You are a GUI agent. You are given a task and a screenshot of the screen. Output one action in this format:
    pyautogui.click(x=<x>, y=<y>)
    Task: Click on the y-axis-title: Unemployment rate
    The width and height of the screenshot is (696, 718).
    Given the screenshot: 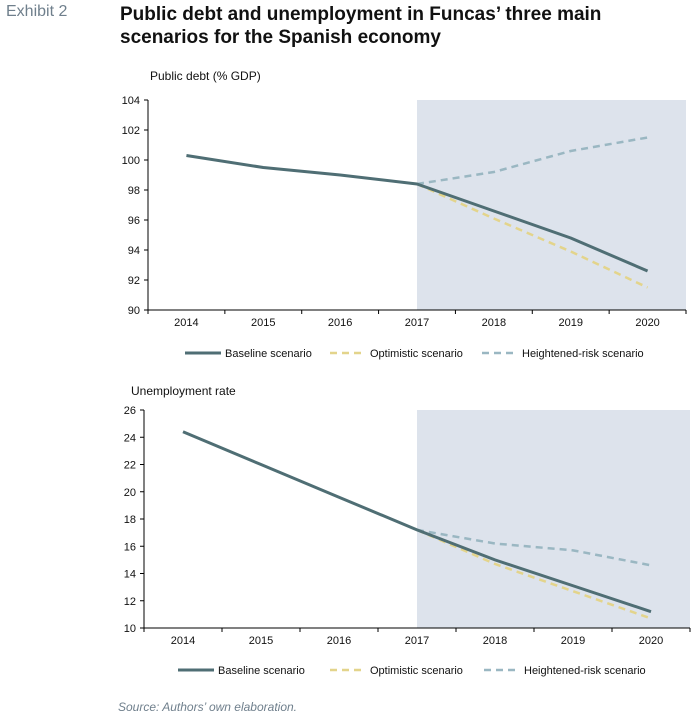 What is the action you would take?
    pyautogui.click(x=183, y=391)
    